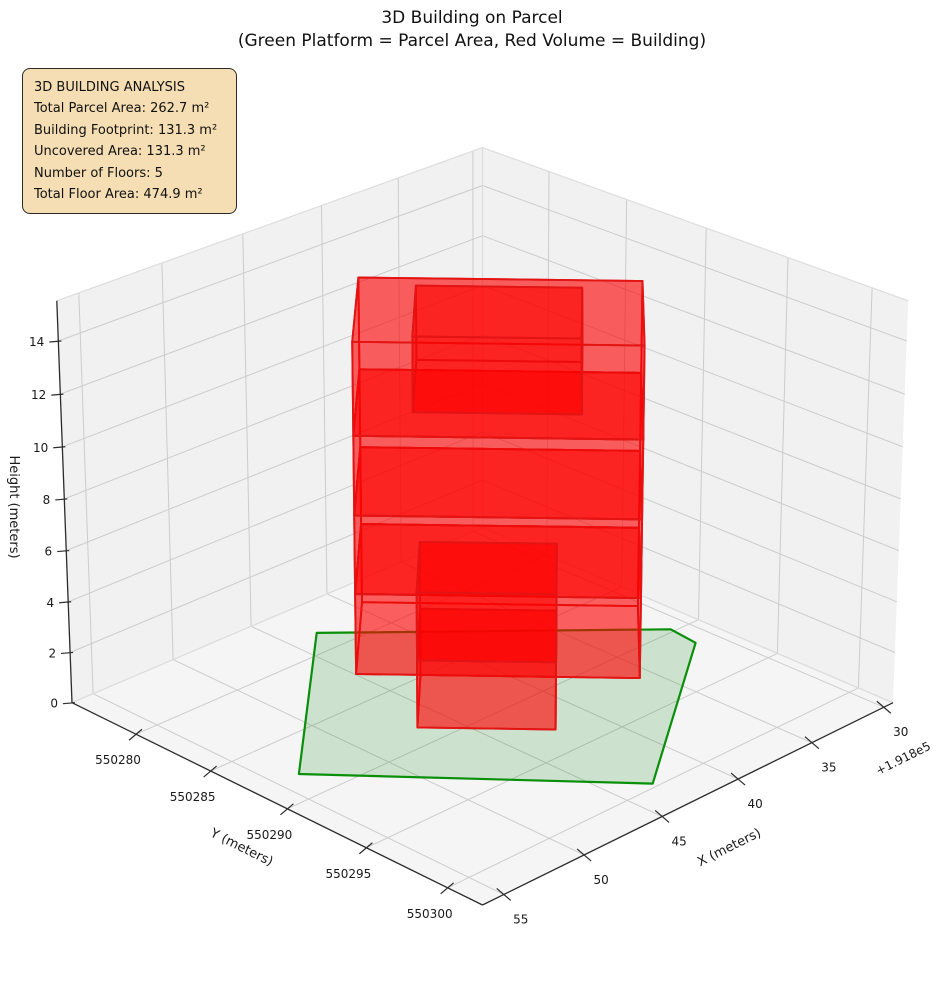  What do you see at coordinates (110, 87) in the screenshot?
I see `info-line-heading: 3D BUILDING ANALYSIS` at bounding box center [110, 87].